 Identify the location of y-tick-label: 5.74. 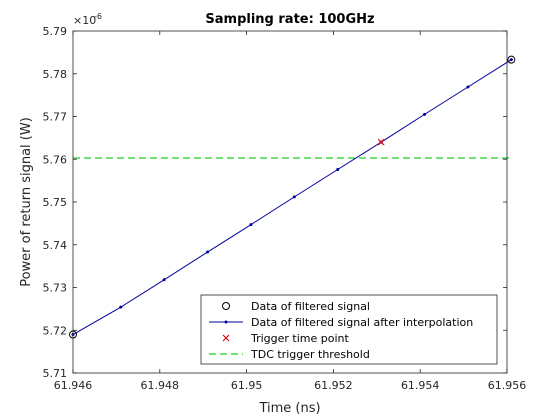
(55, 245).